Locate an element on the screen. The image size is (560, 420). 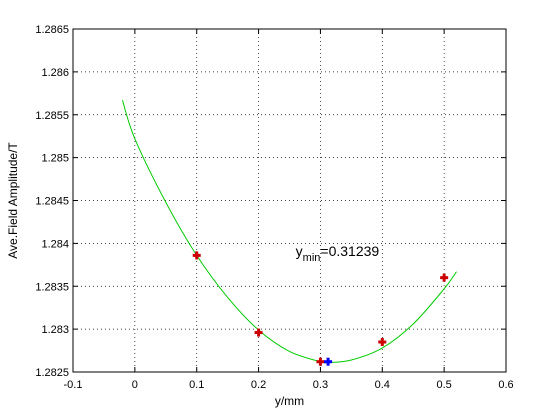
x-tick-label: 0.1 is located at coordinates (196, 385).